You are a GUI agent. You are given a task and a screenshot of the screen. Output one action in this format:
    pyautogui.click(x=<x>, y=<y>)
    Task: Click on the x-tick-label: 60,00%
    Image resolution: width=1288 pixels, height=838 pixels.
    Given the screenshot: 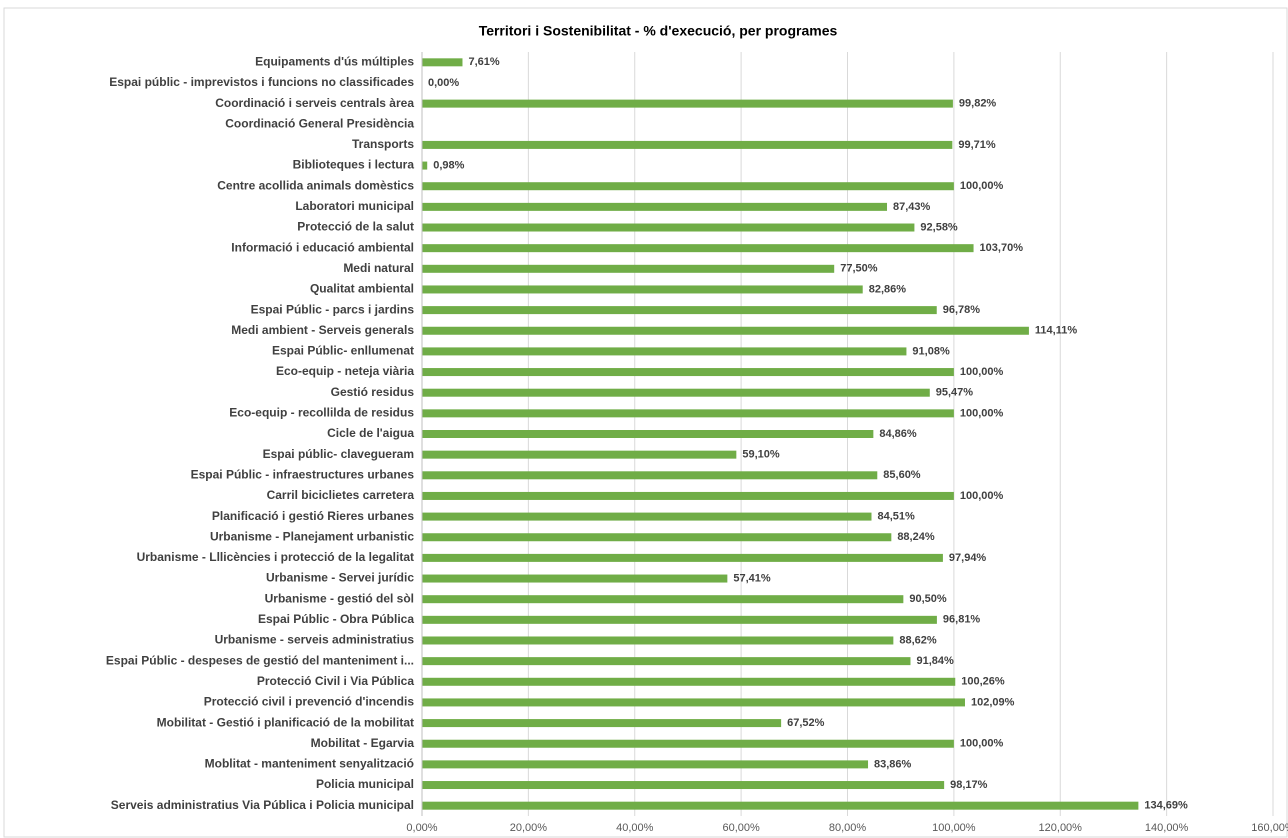 What is the action you would take?
    pyautogui.click(x=741, y=828)
    